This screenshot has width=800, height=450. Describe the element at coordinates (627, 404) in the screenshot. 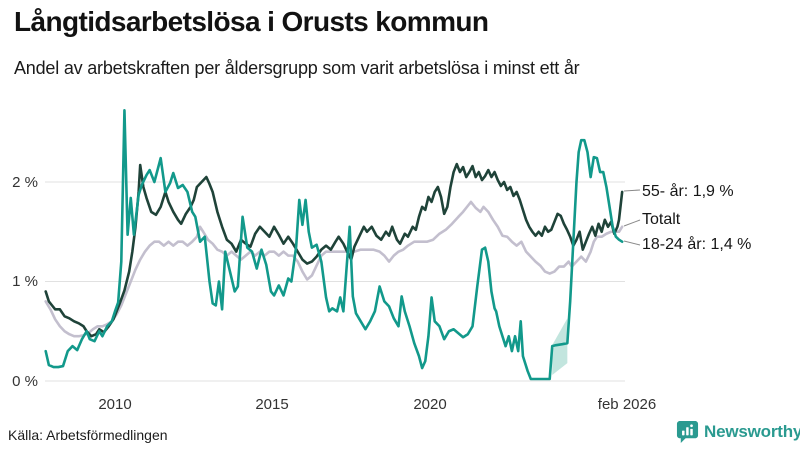

I see `x-tick-label-feb-2026: feb 2026` at that location.